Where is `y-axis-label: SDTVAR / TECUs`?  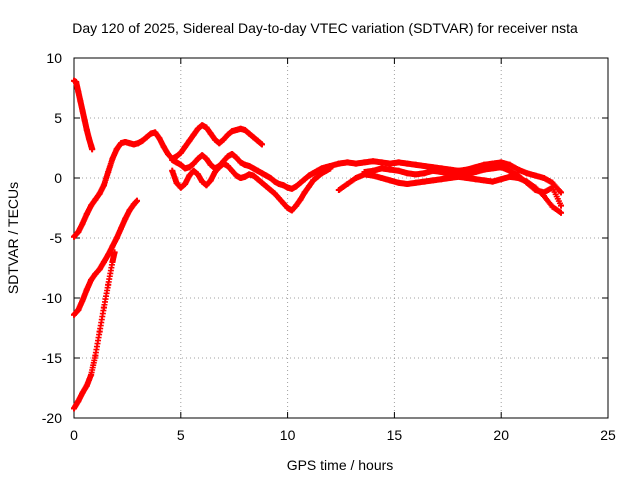 y-axis-label: SDTVAR / TECUs is located at coordinates (13, 238).